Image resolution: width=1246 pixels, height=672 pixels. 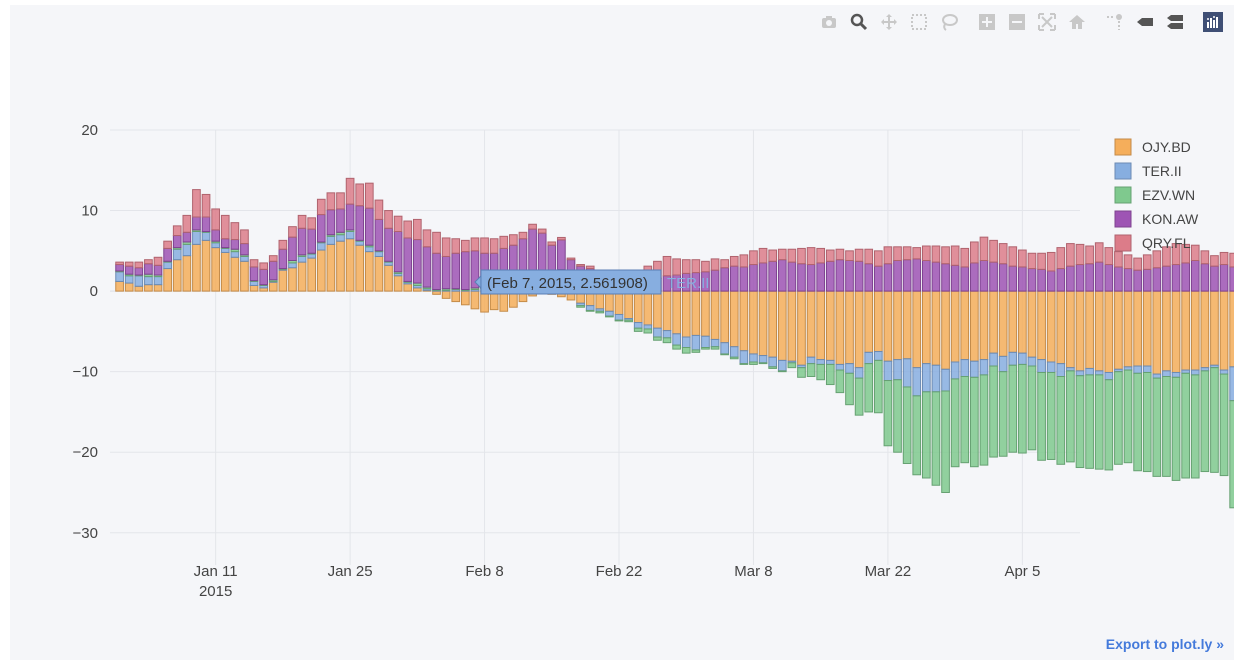 I want to click on spike-lines-button, so click(x=1115, y=22).